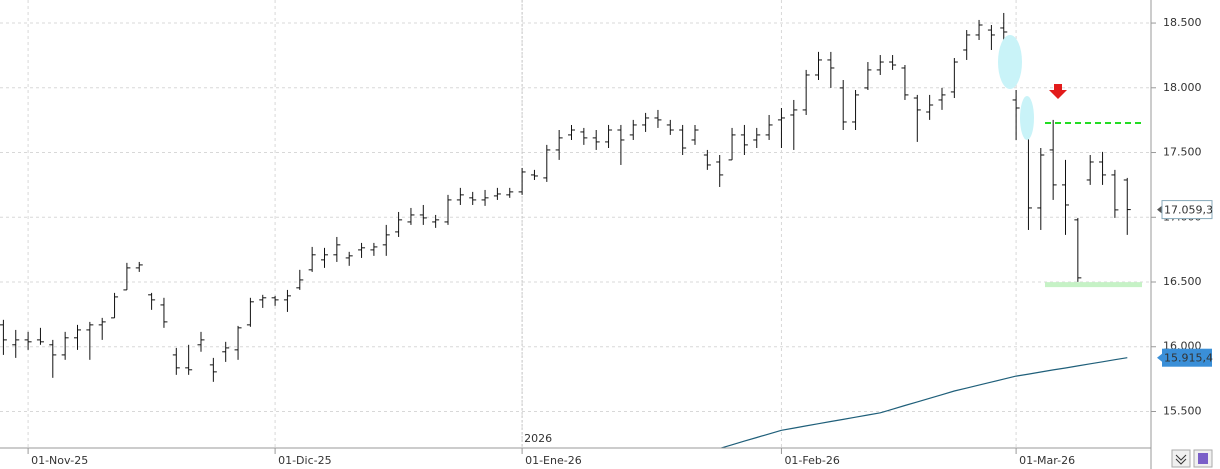 This screenshot has height=469, width=1220. I want to click on zoom-button, so click(1181, 458).